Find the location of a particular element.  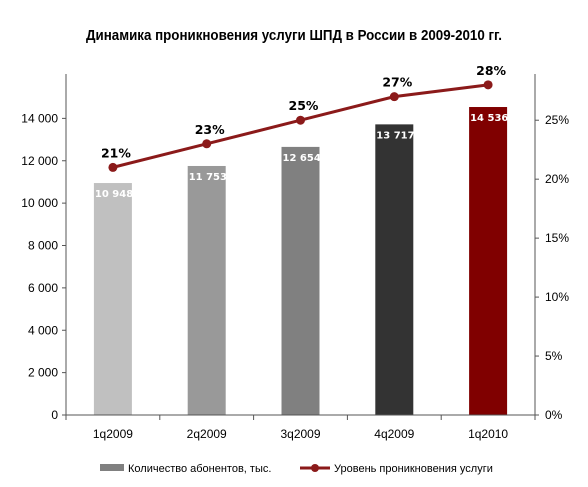

left-axis-tick-label: 4 000 is located at coordinates (43, 330).